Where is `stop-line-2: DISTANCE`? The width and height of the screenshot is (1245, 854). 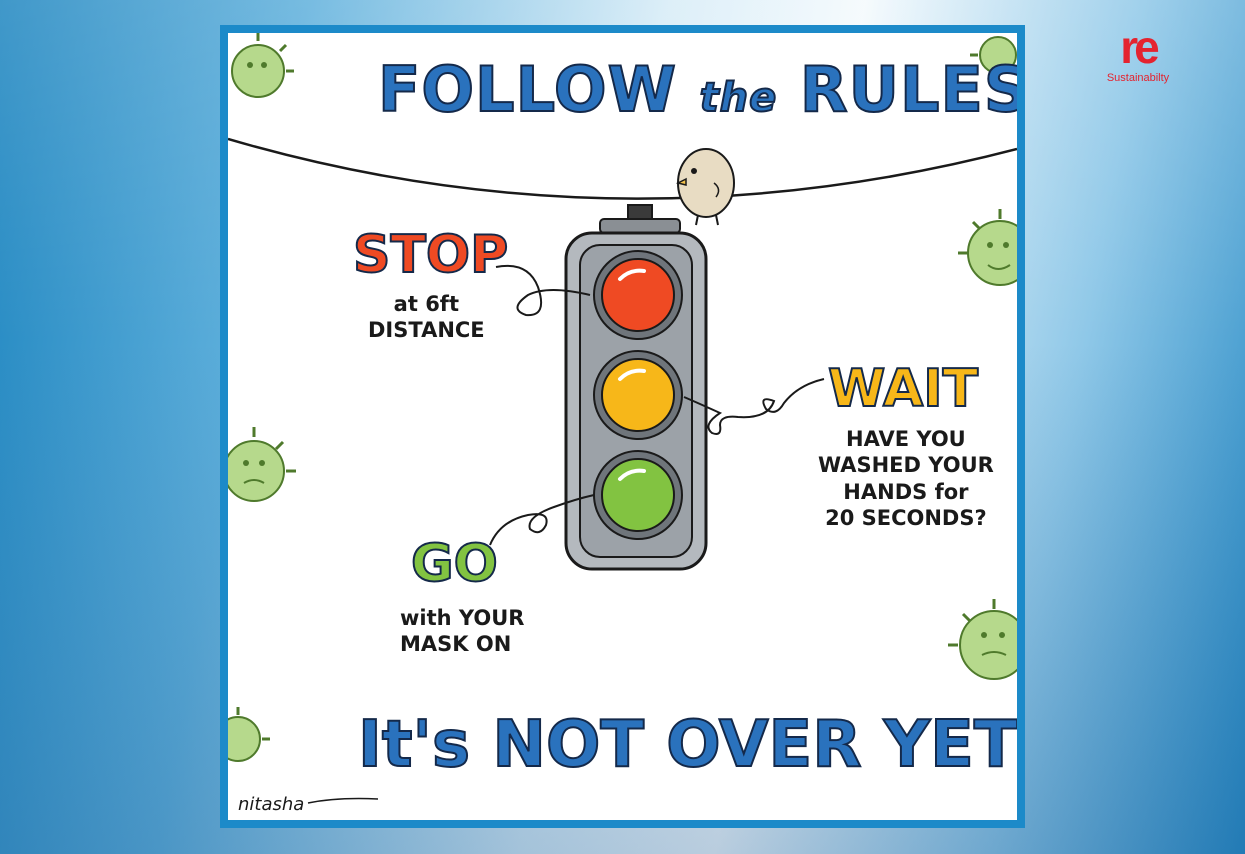 stop-line-2: DISTANCE is located at coordinates (426, 330).